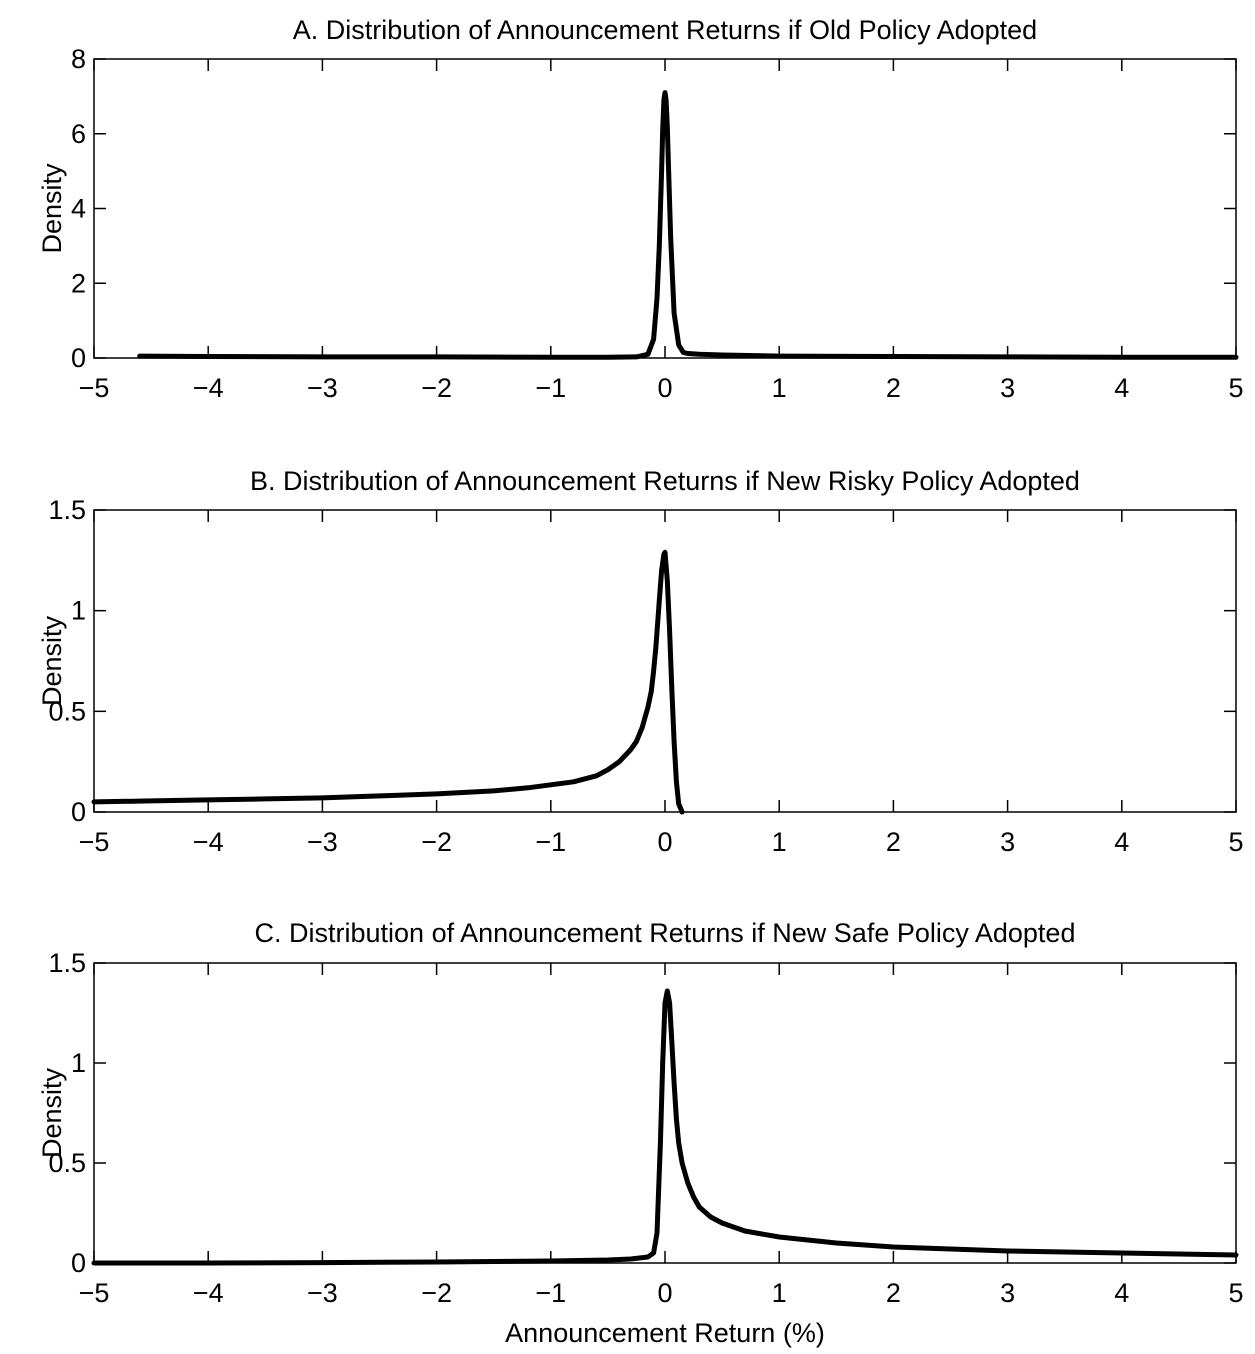 The image size is (1255, 1354). I want to click on panel-a-ylabel: Density, so click(52, 208).